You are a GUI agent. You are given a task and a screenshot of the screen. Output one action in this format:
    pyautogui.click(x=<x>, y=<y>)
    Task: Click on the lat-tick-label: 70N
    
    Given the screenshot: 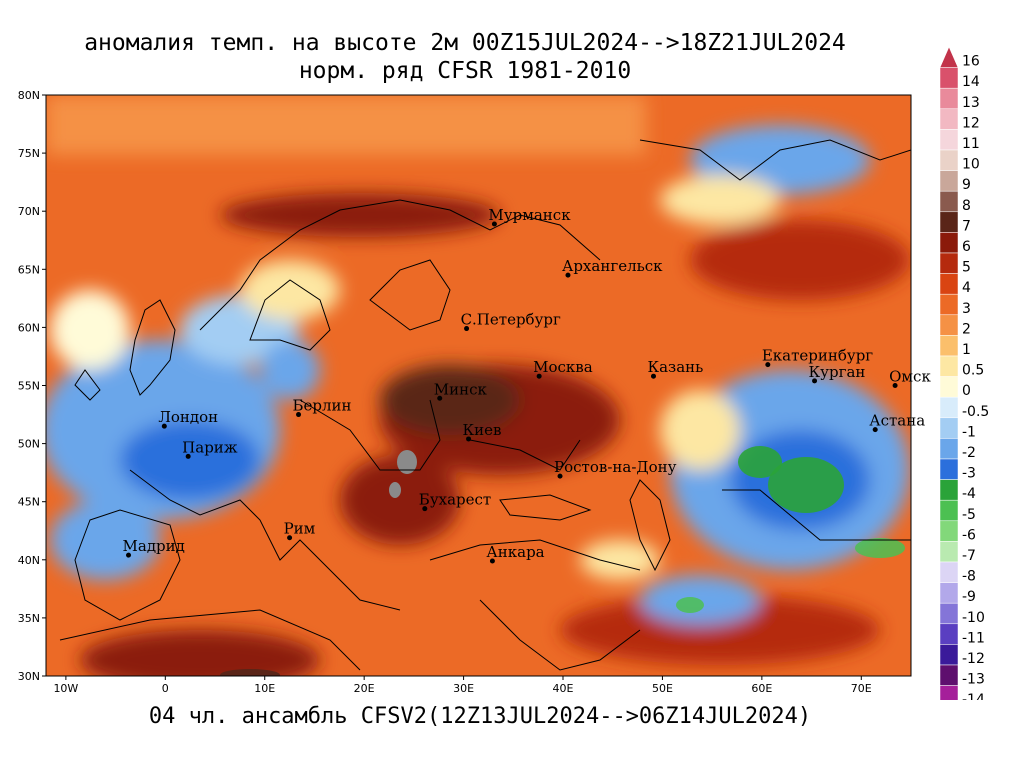 What is the action you would take?
    pyautogui.click(x=29, y=211)
    